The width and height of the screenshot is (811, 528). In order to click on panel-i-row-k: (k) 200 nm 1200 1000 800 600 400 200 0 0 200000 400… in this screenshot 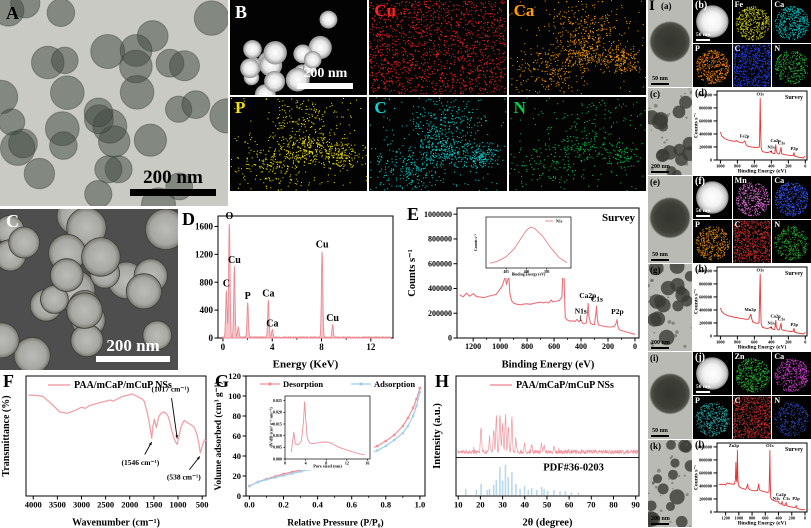, I will do `click(729, 483)`.